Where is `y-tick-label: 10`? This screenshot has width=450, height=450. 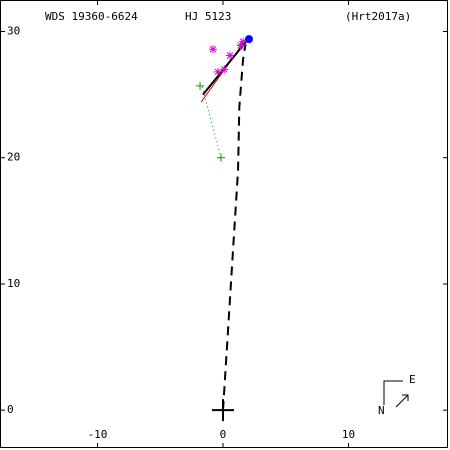
y-tick-label: 10 is located at coordinates (13, 283).